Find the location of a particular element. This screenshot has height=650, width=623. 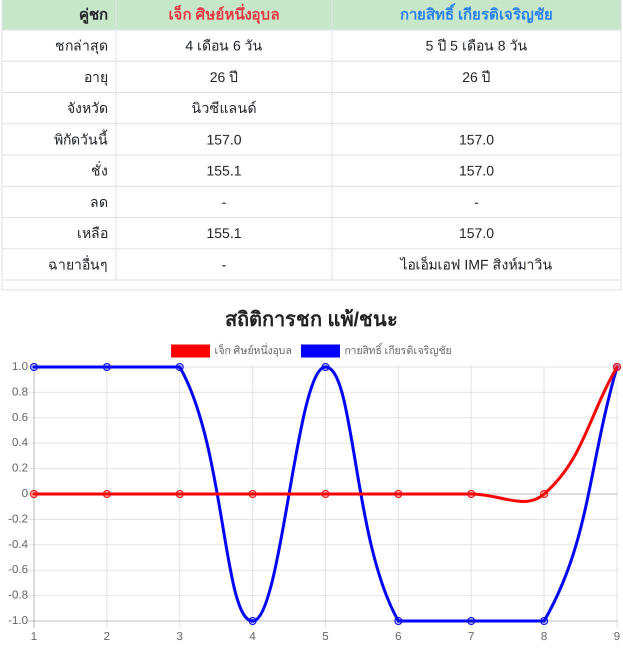

category-label: ชั่ง is located at coordinates (99, 170).